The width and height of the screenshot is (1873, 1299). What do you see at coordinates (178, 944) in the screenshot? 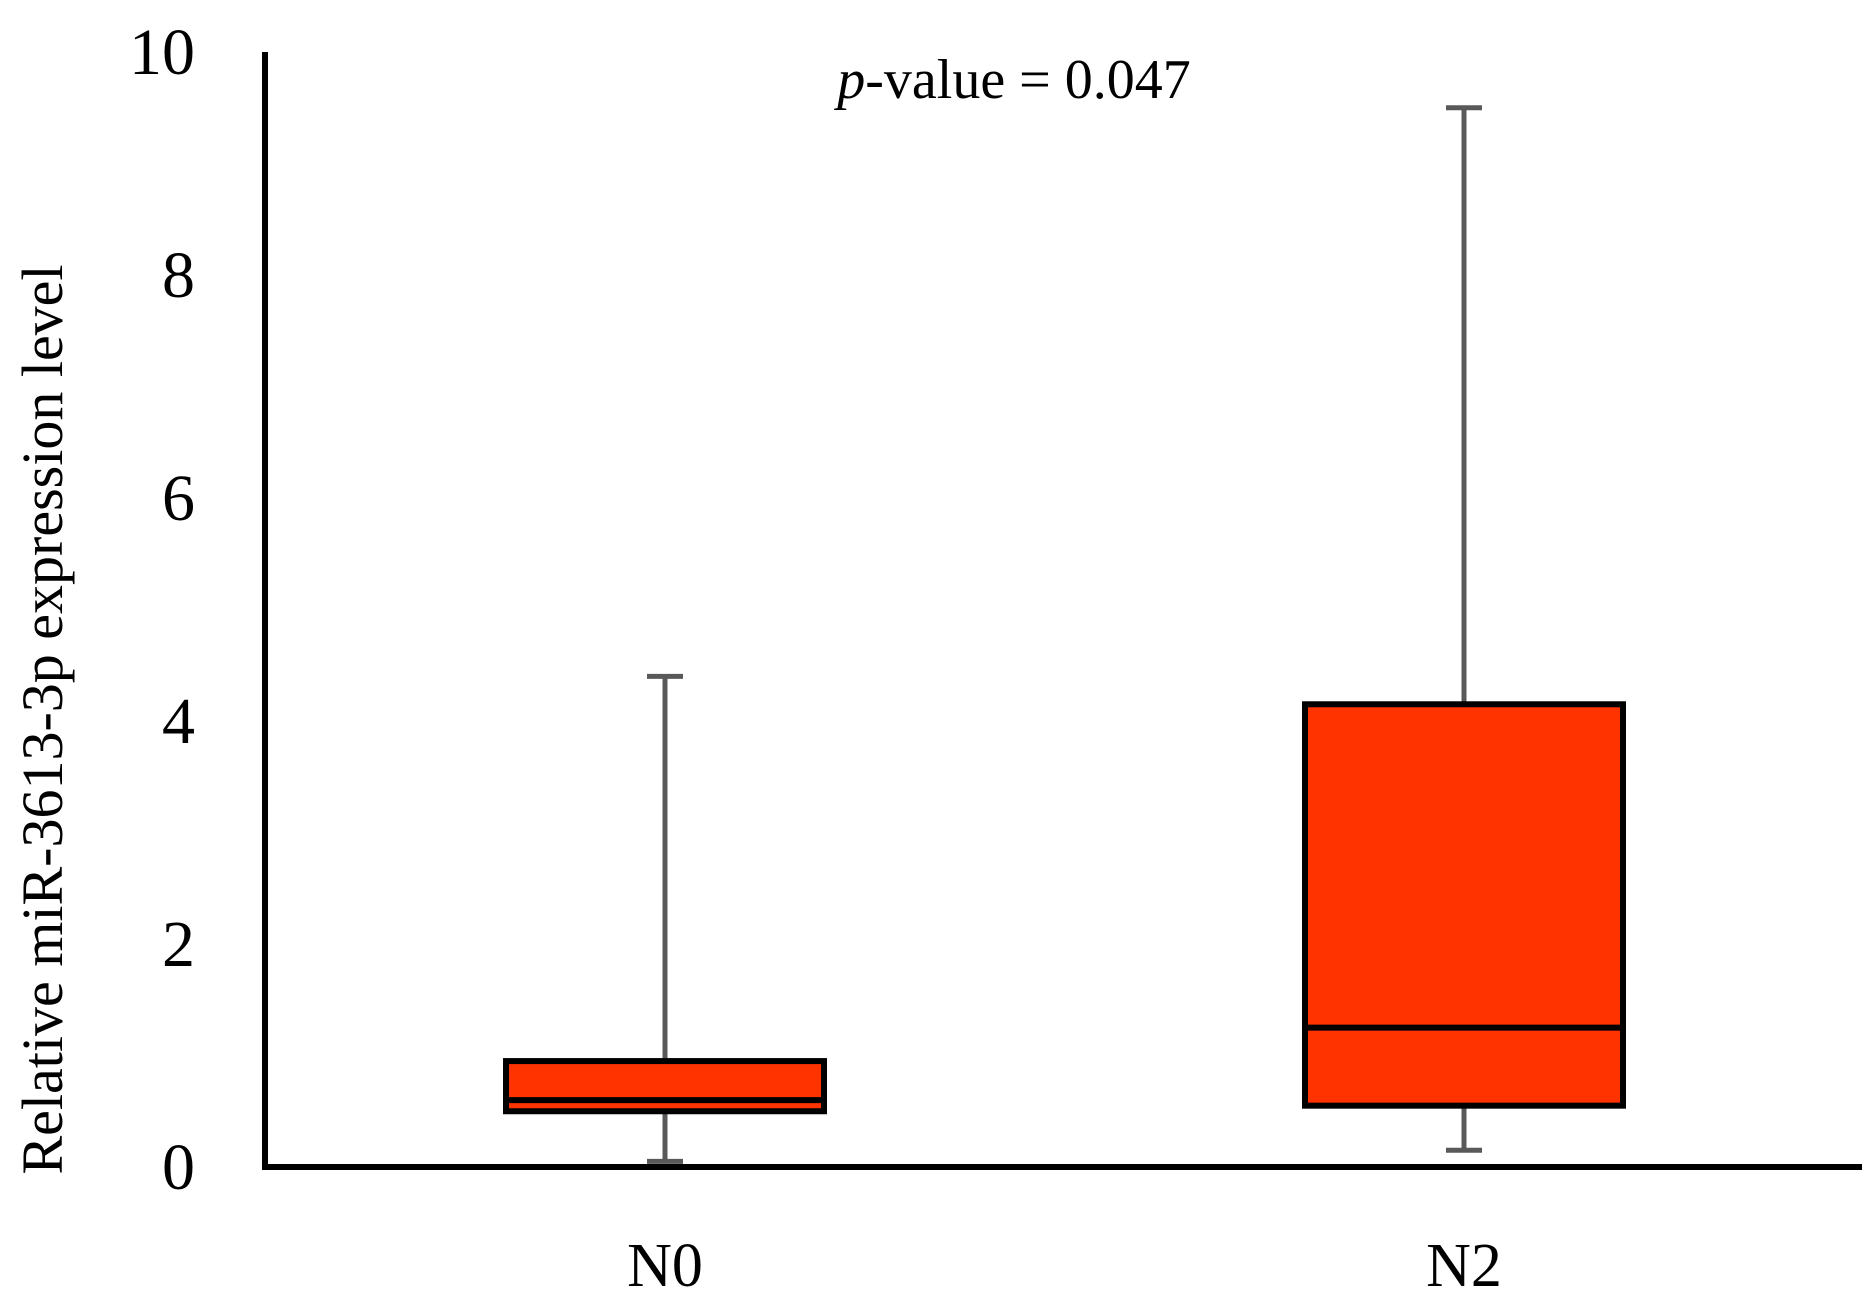
I see `y-tick-label: 2` at bounding box center [178, 944].